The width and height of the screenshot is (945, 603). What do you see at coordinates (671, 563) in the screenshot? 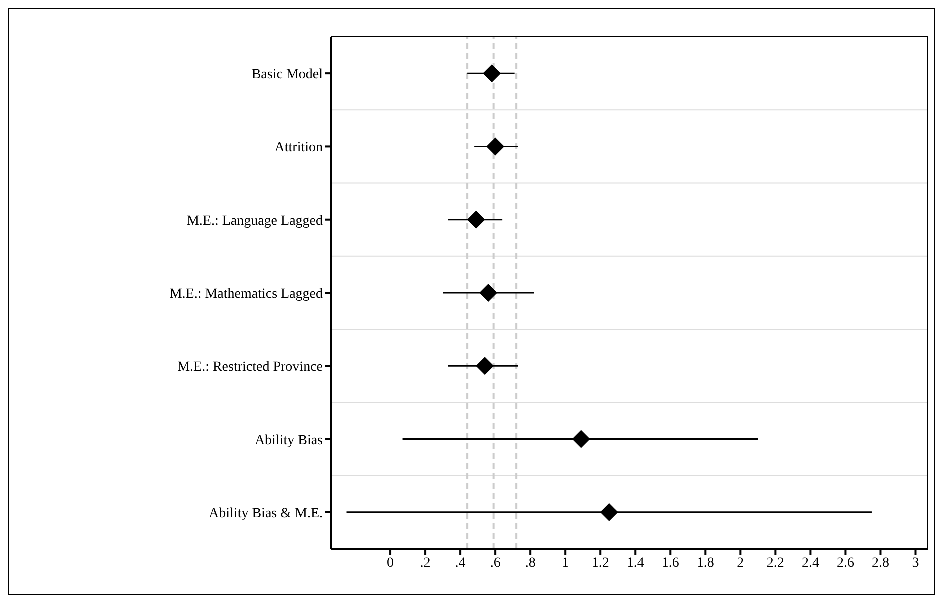
I see `x-tick-label: 1.6` at bounding box center [671, 563].